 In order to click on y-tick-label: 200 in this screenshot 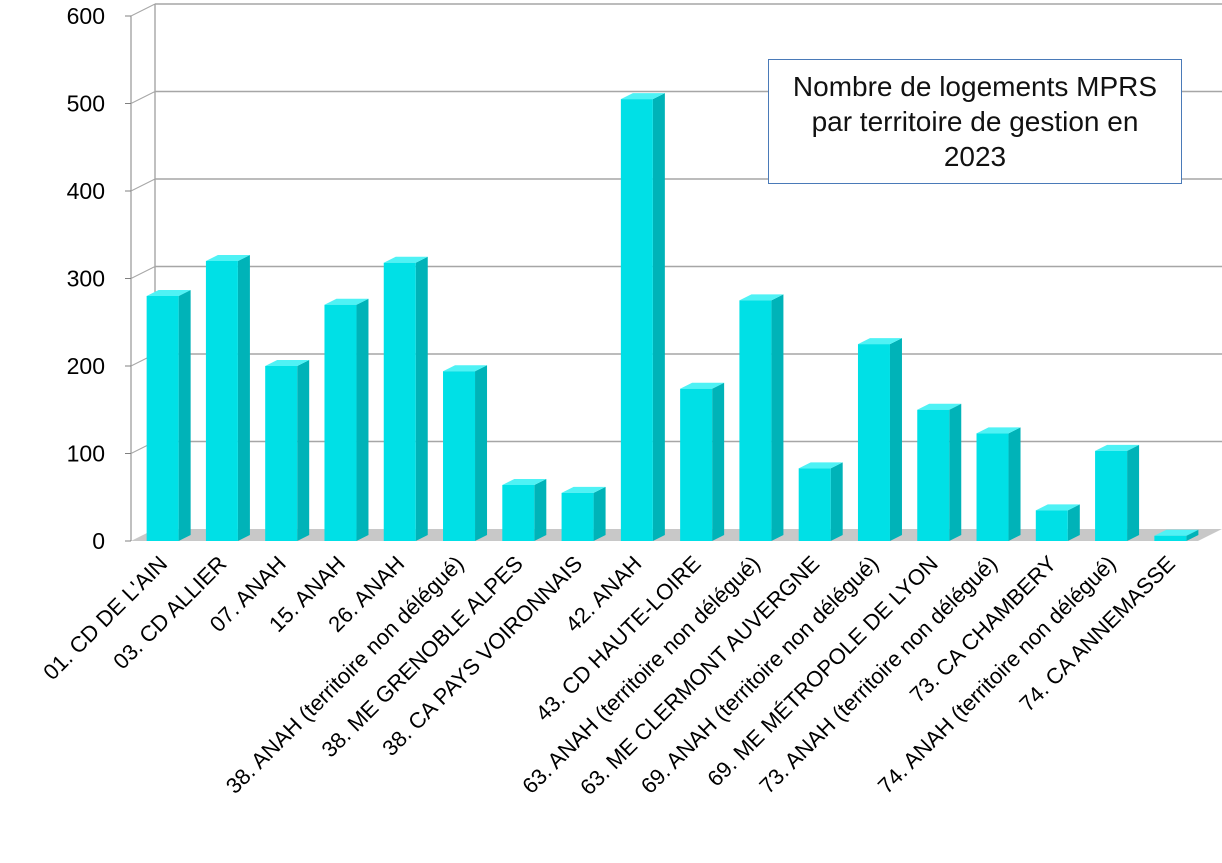, I will do `click(86, 366)`.